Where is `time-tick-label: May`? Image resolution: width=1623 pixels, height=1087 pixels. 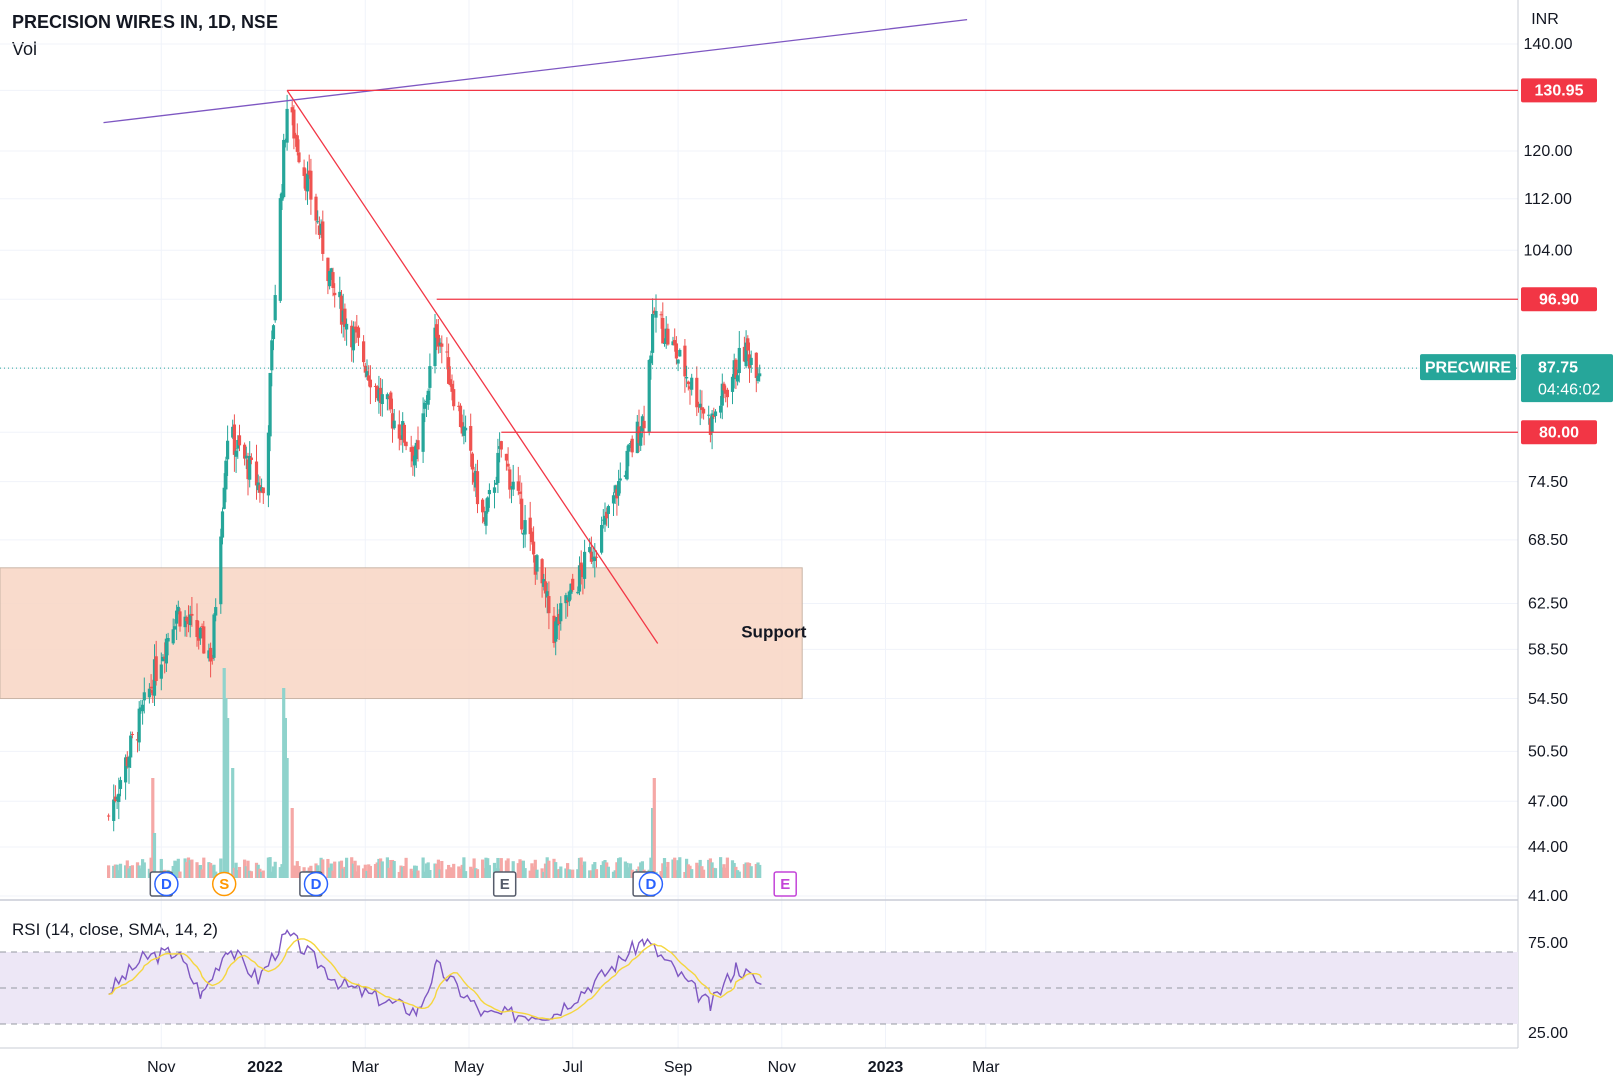 time-tick-label: May is located at coordinates (469, 1067).